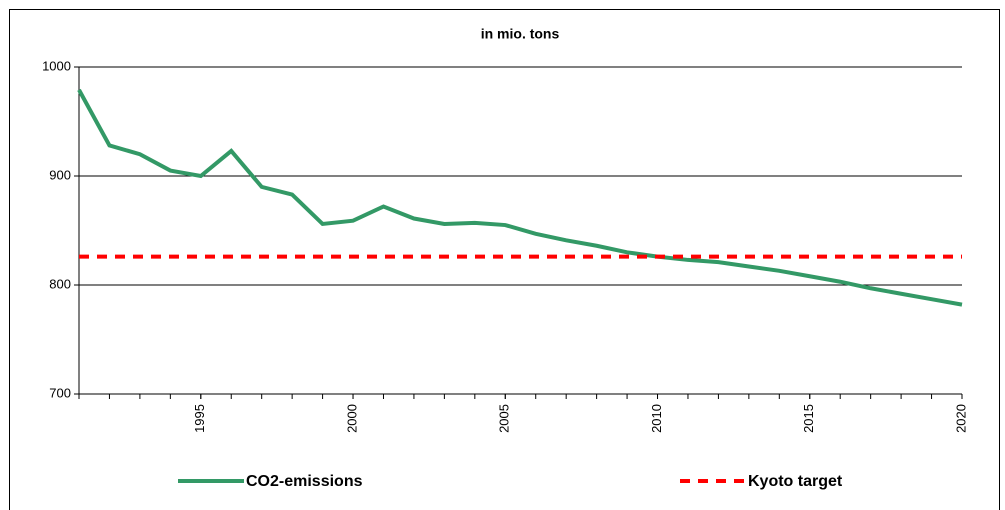  Describe the element at coordinates (795, 481) in the screenshot. I see `legend-label: Kyoto target` at that location.